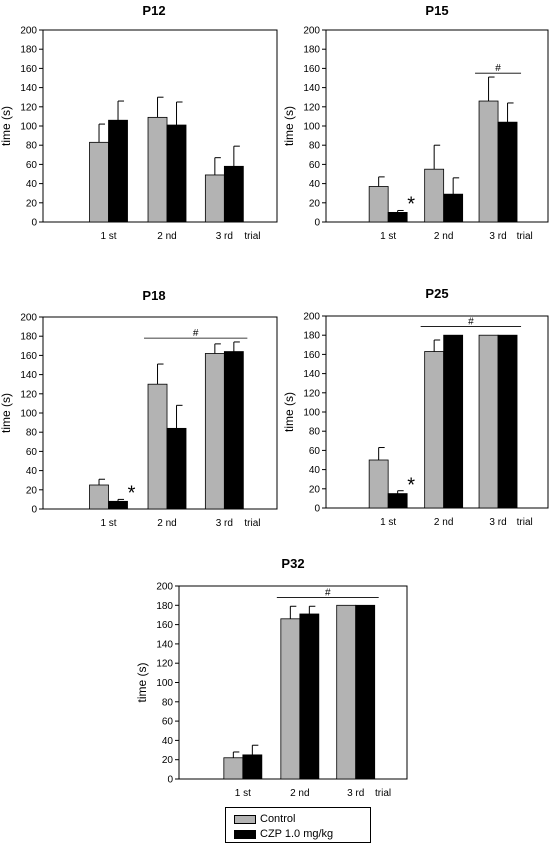 This screenshot has height=850, width=558. Describe the element at coordinates (297, 834) in the screenshot. I see `legend-label-czp: CZP 1.0 mg/kg` at that location.